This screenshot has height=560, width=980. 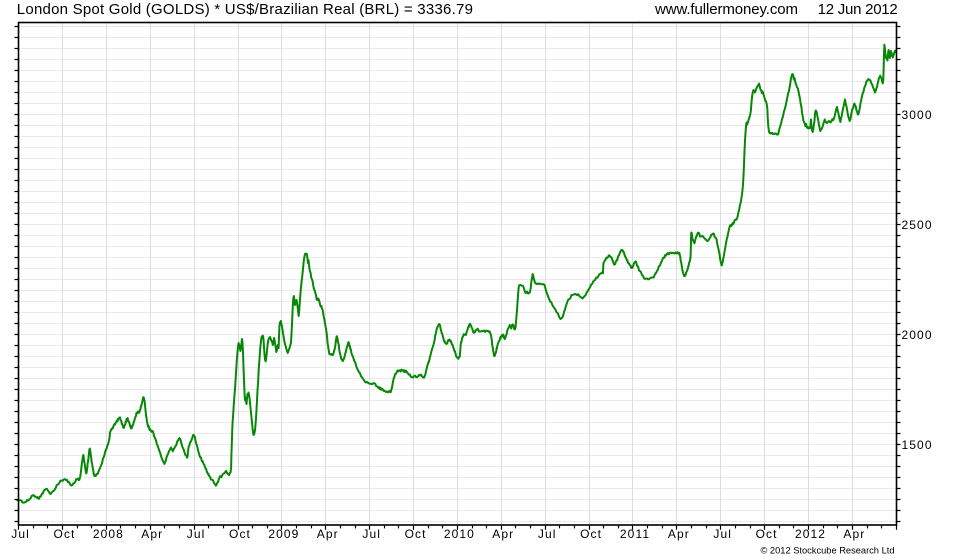 What do you see at coordinates (917, 225) in the screenshot?
I see `svg-text: 2500` at bounding box center [917, 225].